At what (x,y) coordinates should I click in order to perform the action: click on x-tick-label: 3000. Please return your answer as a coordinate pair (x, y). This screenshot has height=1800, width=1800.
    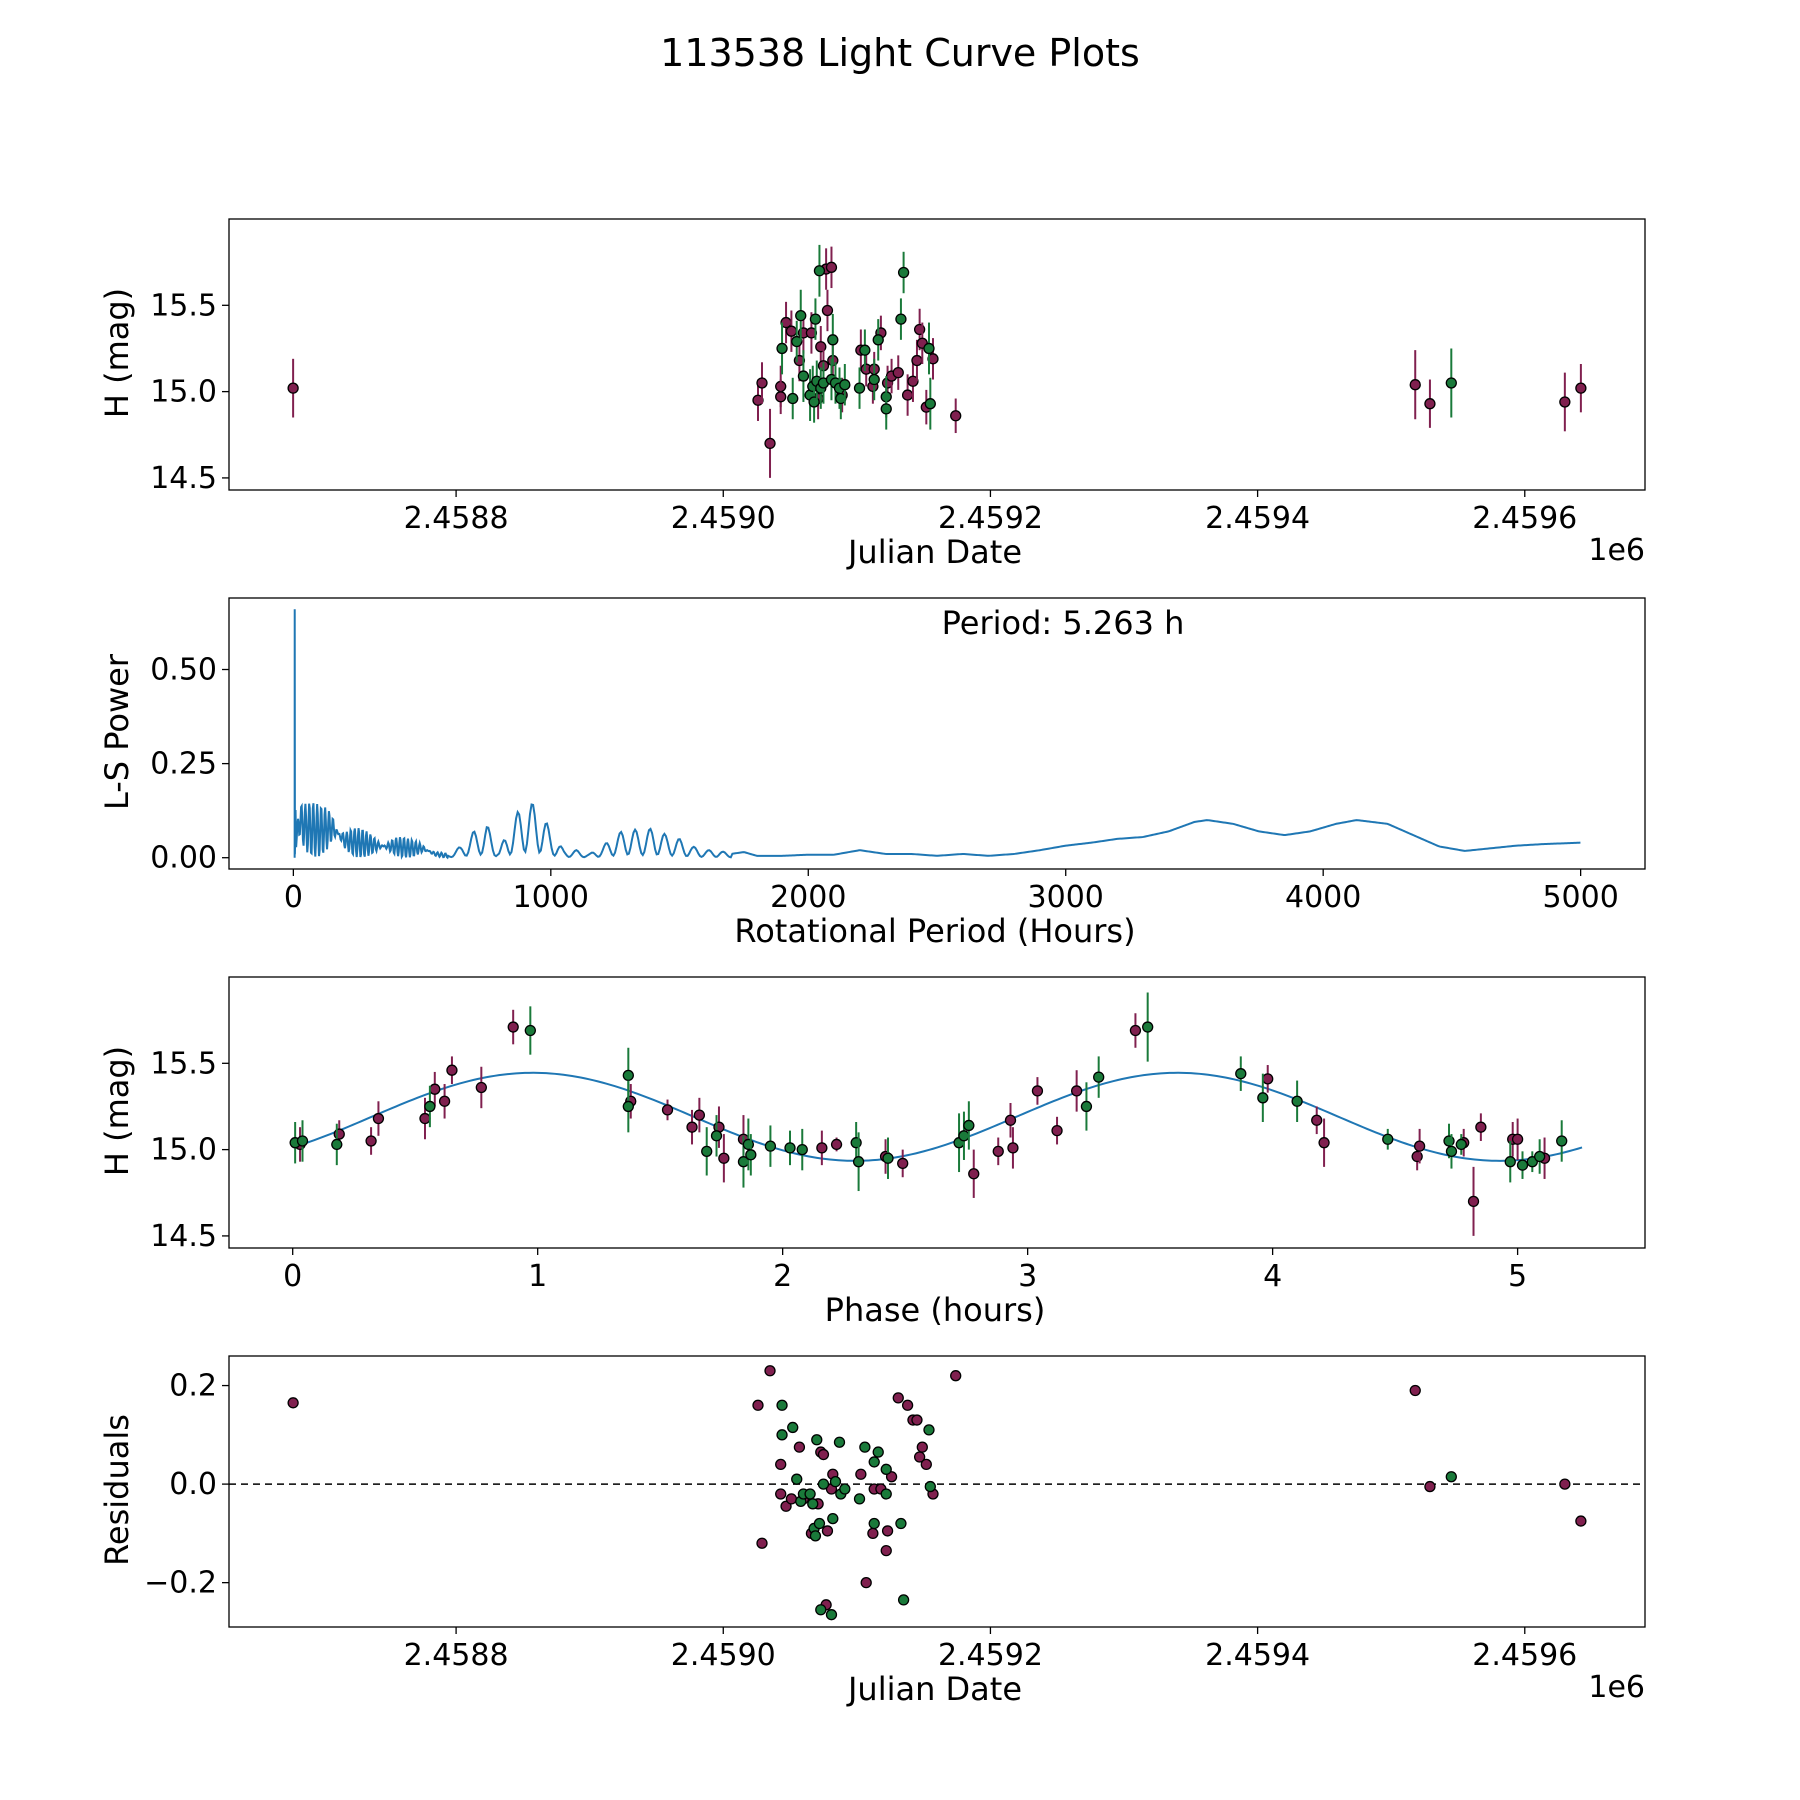
    Looking at the image, I should click on (1066, 897).